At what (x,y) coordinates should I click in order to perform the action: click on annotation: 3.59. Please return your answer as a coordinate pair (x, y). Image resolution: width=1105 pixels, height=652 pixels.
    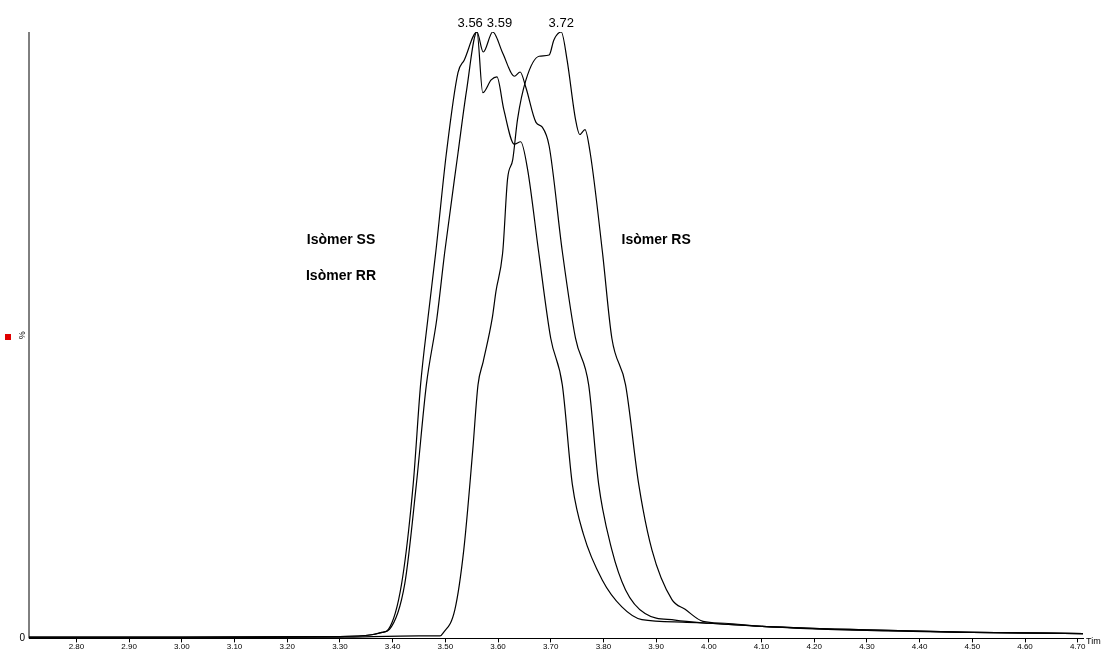
    Looking at the image, I should click on (499, 23).